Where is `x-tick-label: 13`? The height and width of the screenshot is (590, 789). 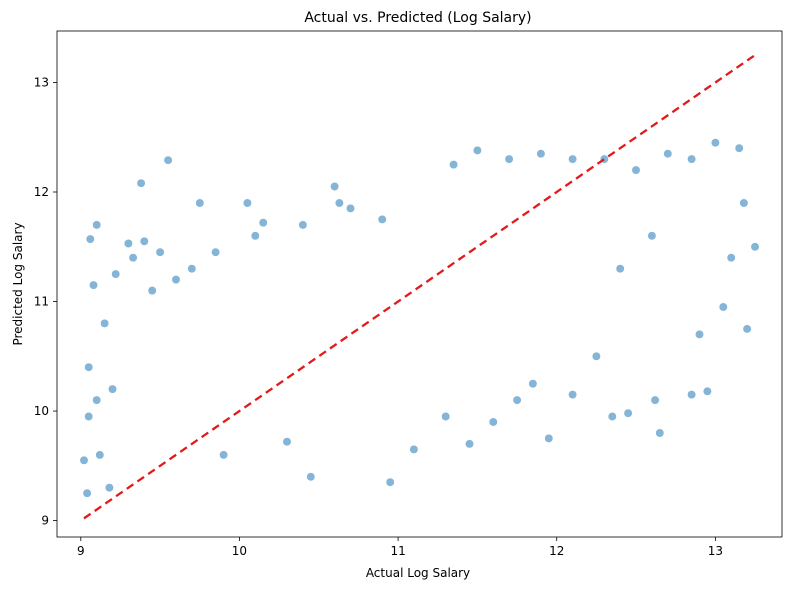
x-tick-label: 13 is located at coordinates (715, 551).